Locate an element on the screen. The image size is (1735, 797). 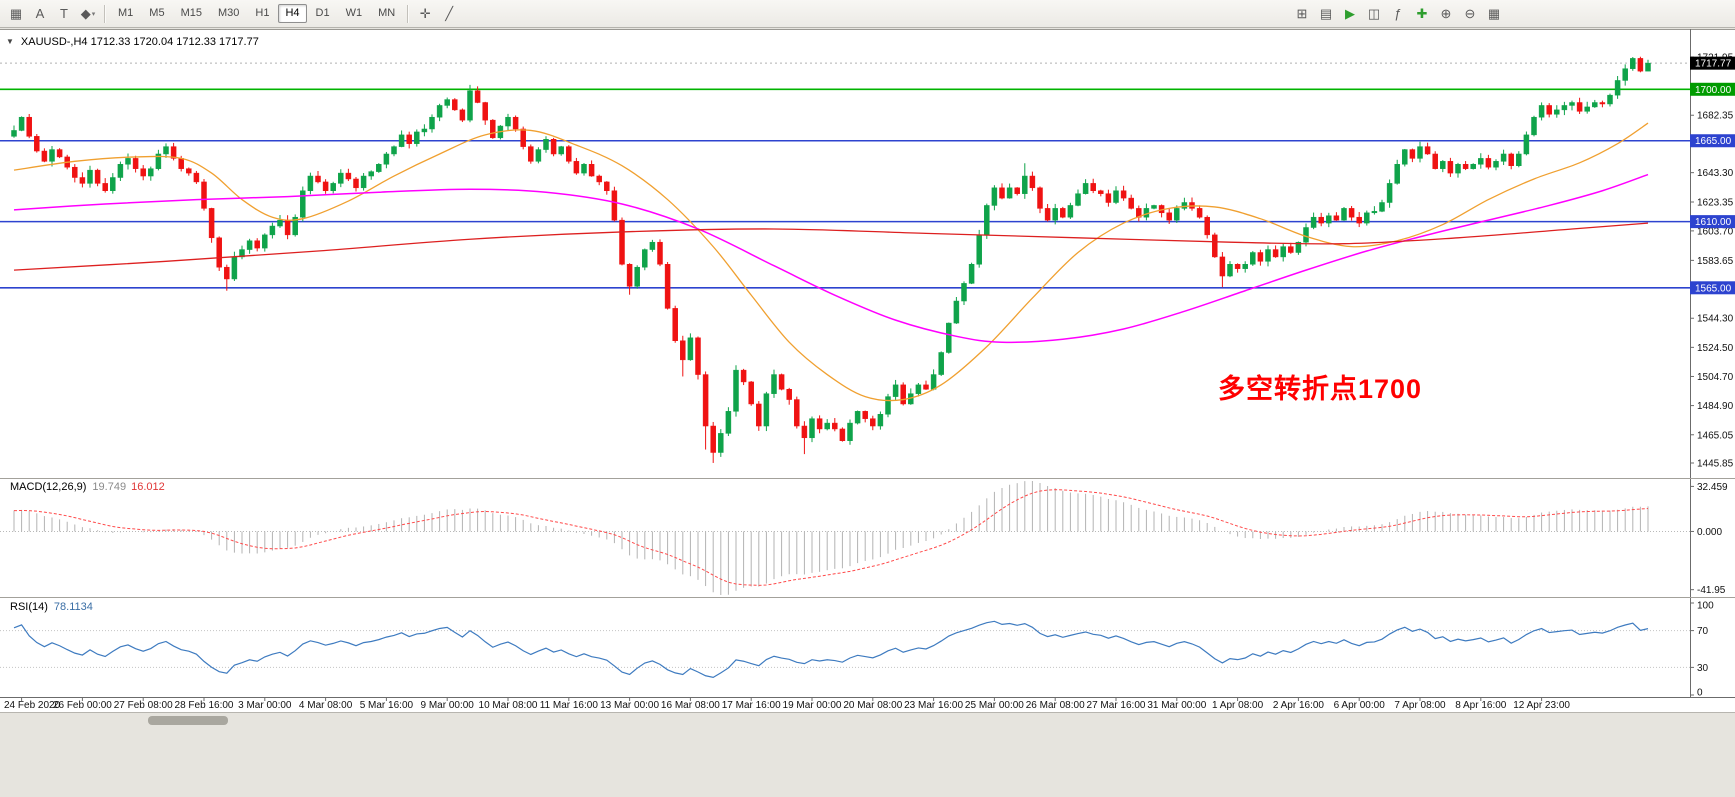
time-axis-label: 10 Mar 08:00 is located at coordinates (508, 705).